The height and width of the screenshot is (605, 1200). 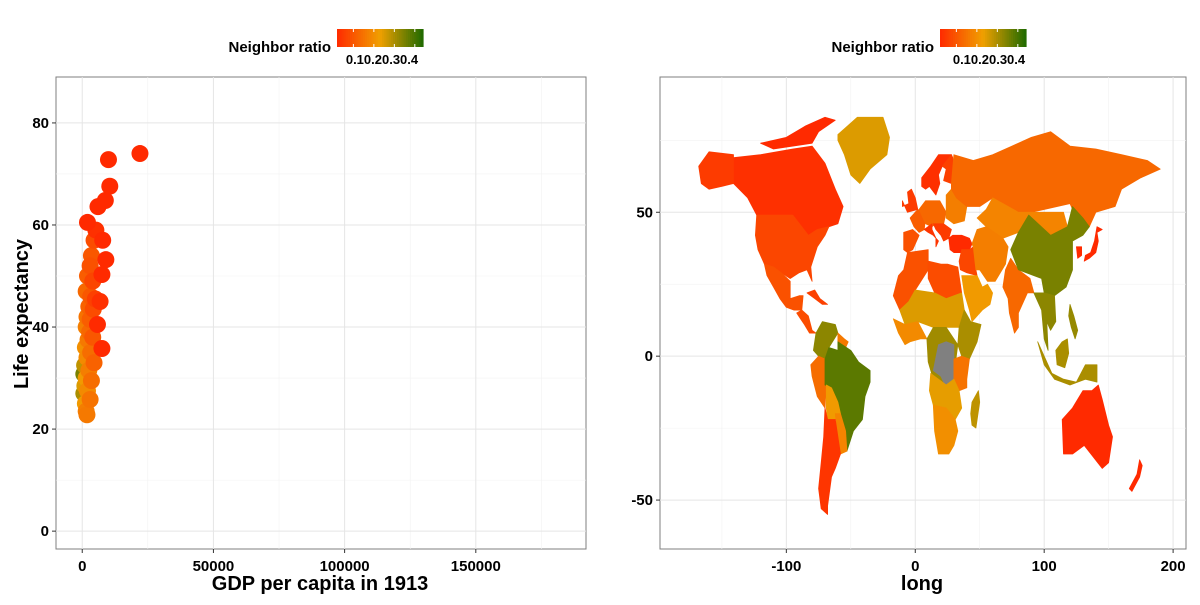 What do you see at coordinates (382, 59) in the screenshot?
I see `scatter-legend-ticks: 0.10.20.30.4` at bounding box center [382, 59].